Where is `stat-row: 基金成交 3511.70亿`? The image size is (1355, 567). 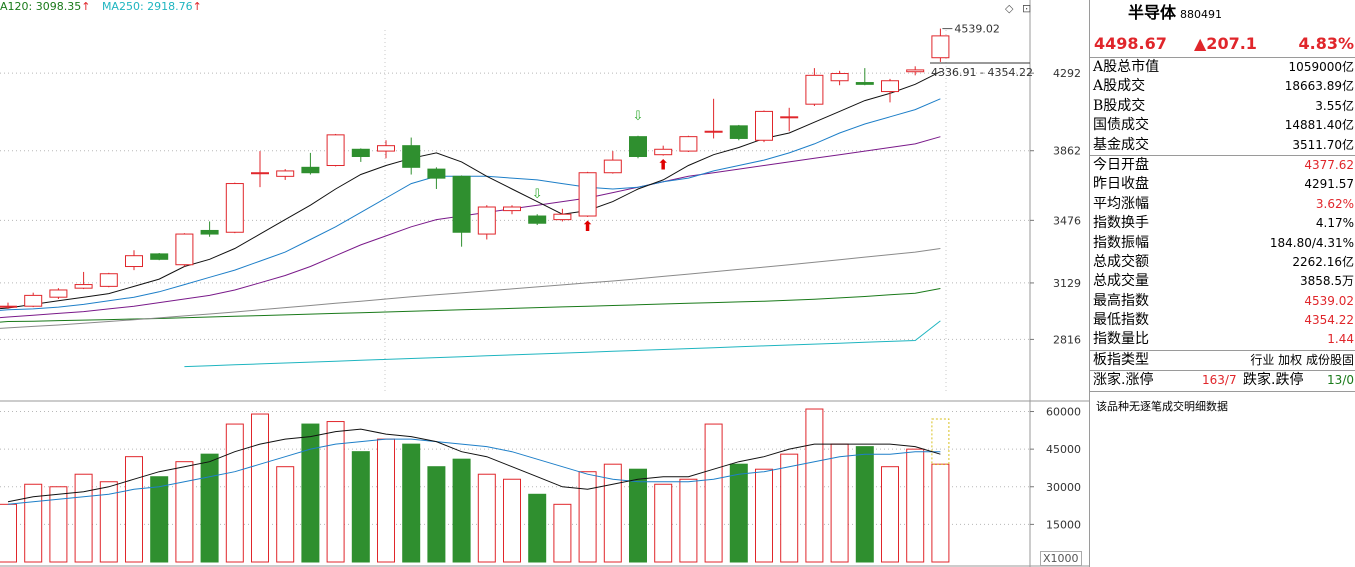
stat-row: 基金成交 3511.70亿 is located at coordinates (1222, 145).